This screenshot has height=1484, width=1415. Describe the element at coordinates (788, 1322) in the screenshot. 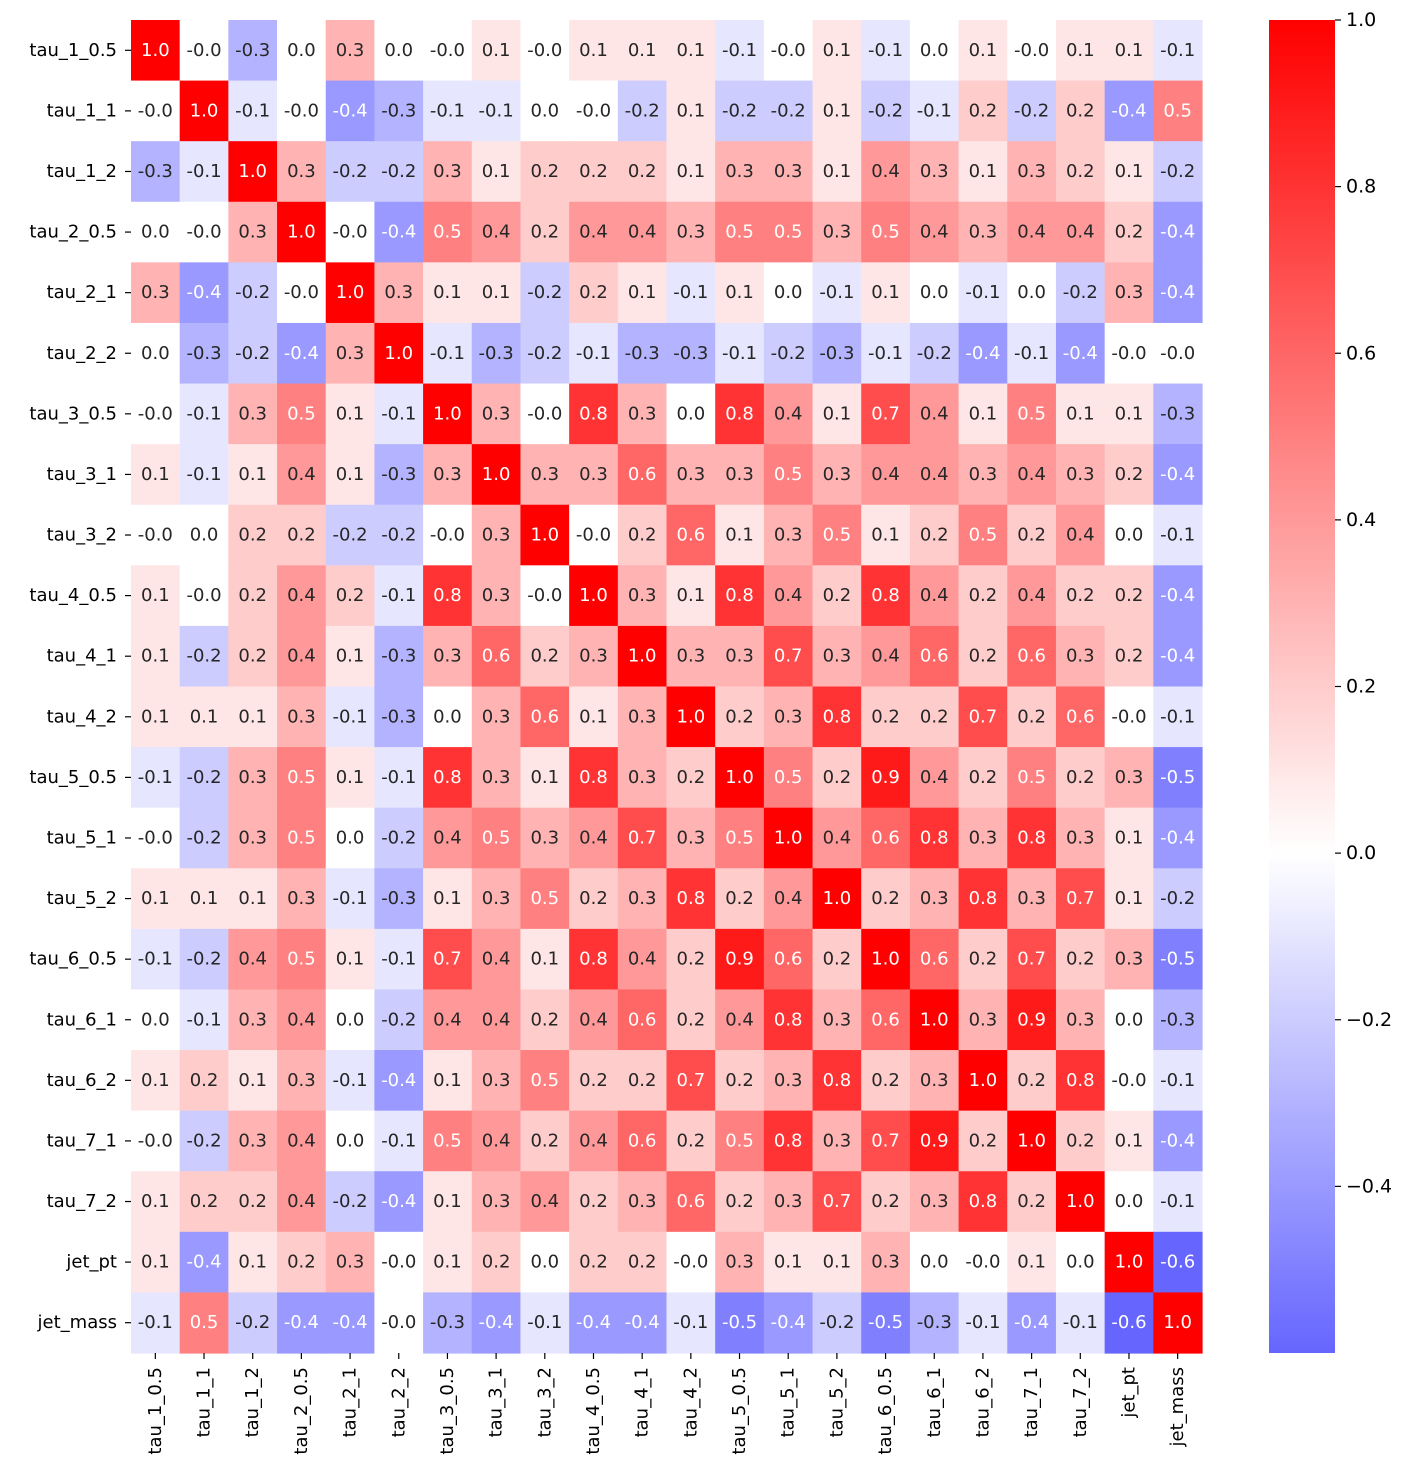

I see `cell-value-label: -0.4` at that location.